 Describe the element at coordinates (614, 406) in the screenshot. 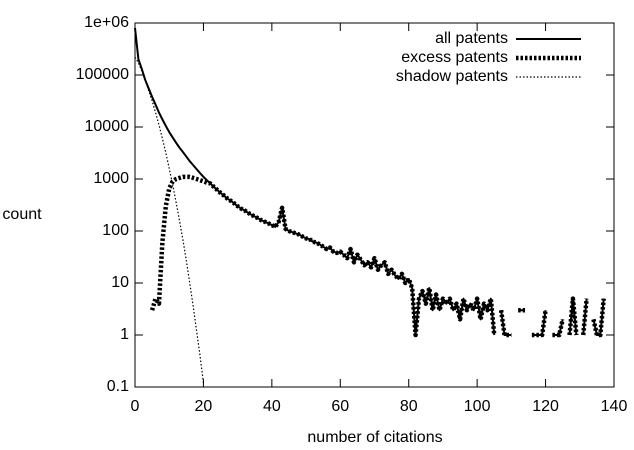

I see `x-tick-label: 140` at that location.